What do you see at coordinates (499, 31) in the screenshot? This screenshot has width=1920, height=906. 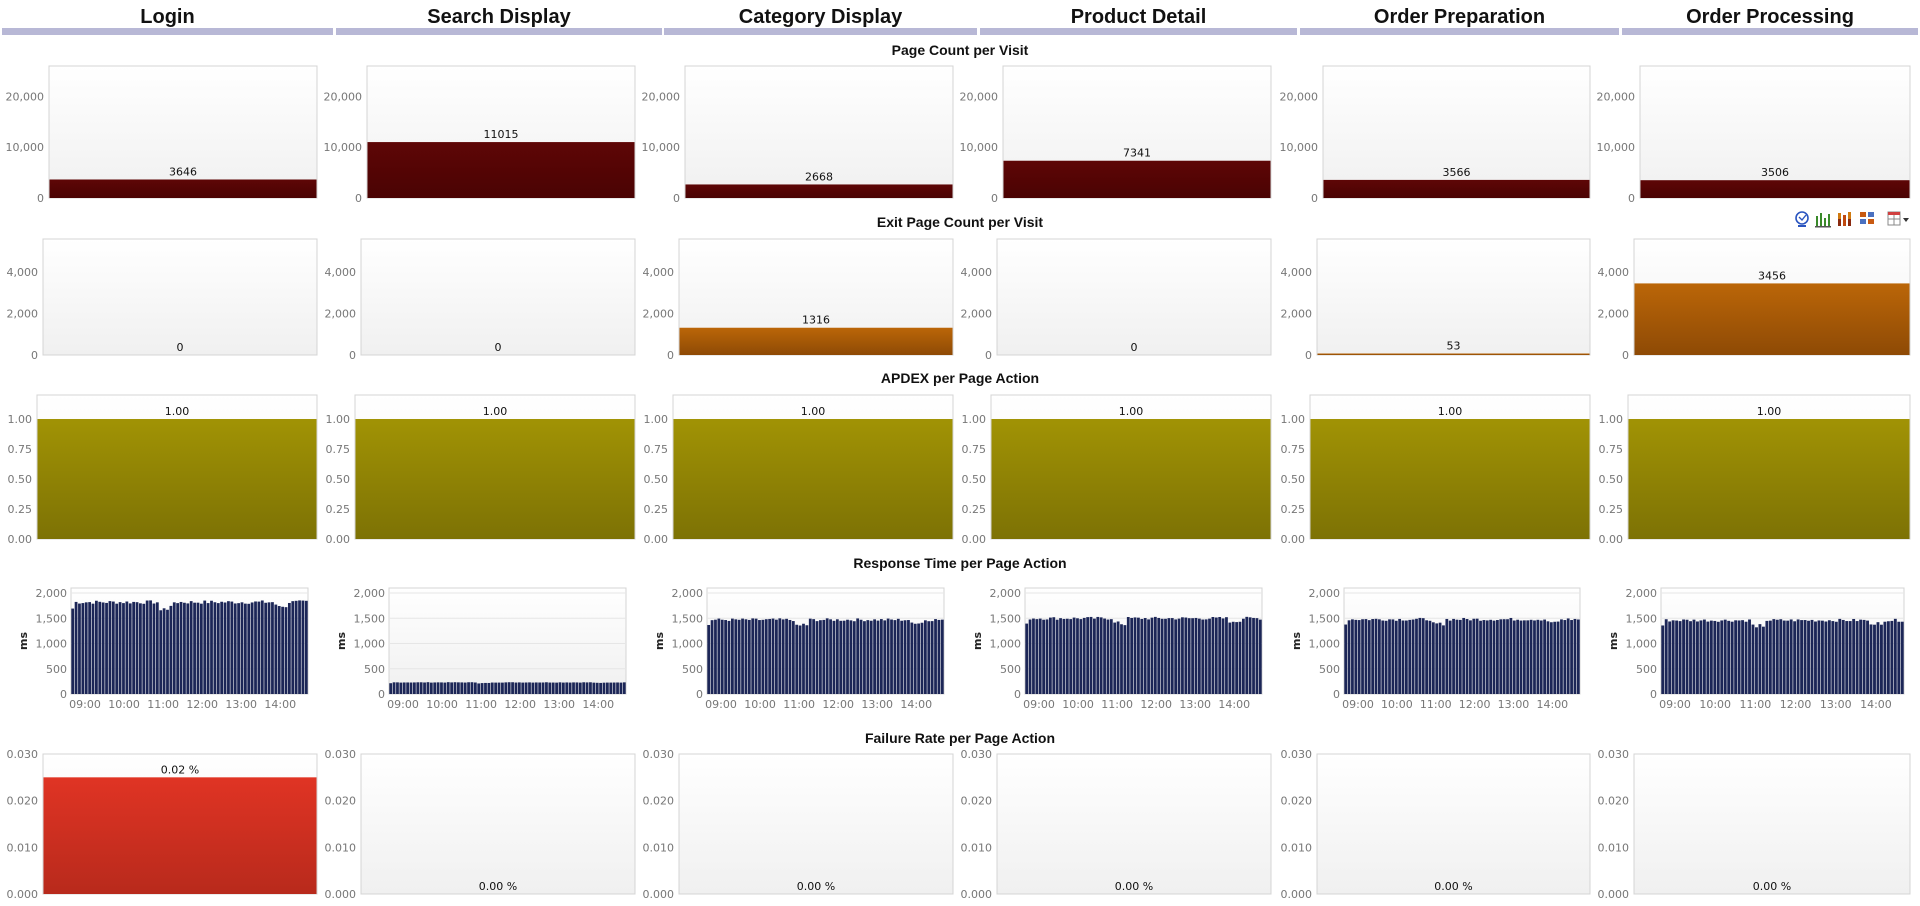 I see `column-divider-search-display` at bounding box center [499, 31].